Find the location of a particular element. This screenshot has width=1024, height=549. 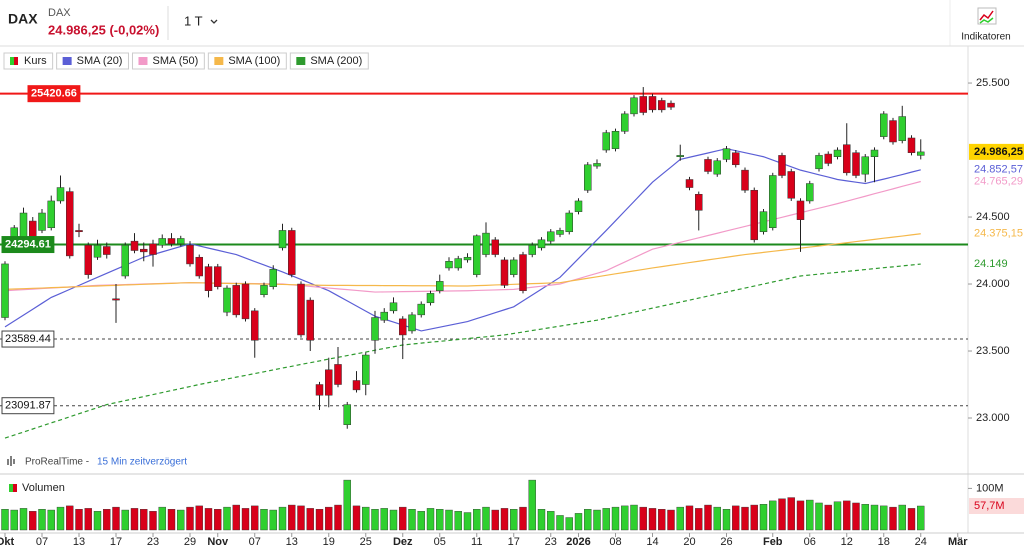

sma-line is located at coordinates (462, 261).